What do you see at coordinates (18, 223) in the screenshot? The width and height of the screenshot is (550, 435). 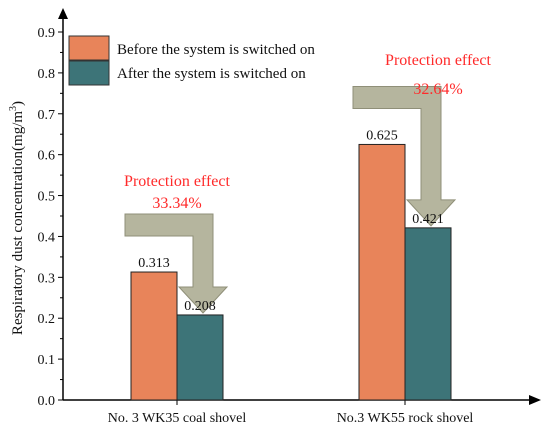 I see `y-axis-title-main: Respiratory dust concentration(mg/m` at bounding box center [18, 223].